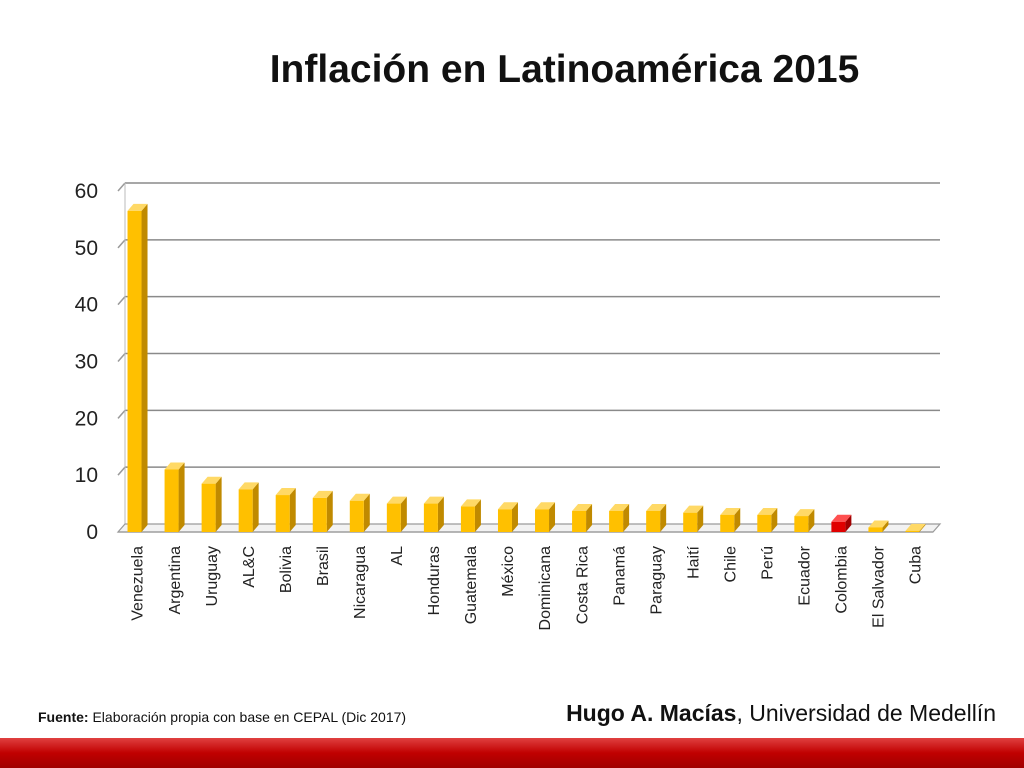 The image size is (1024, 768). What do you see at coordinates (249, 567) in the screenshot?
I see `x-tick-label: AL&C` at bounding box center [249, 567].